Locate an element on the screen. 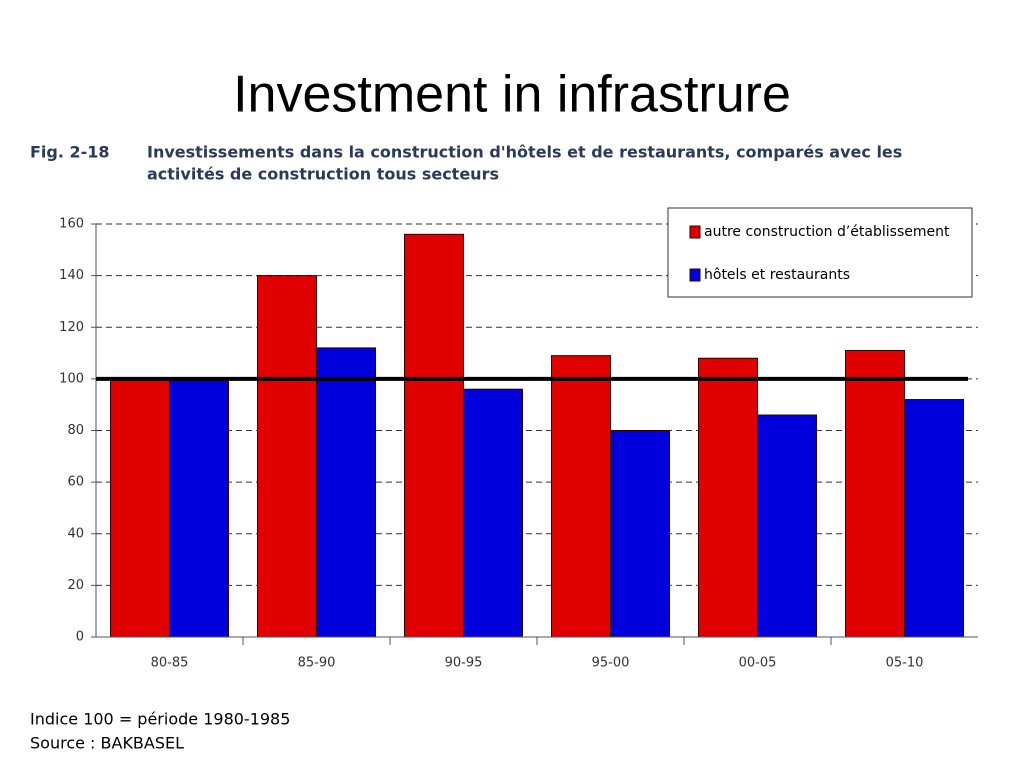 The height and width of the screenshot is (768, 1024). slide-title: Investment in infrastrure is located at coordinates (512, 95).